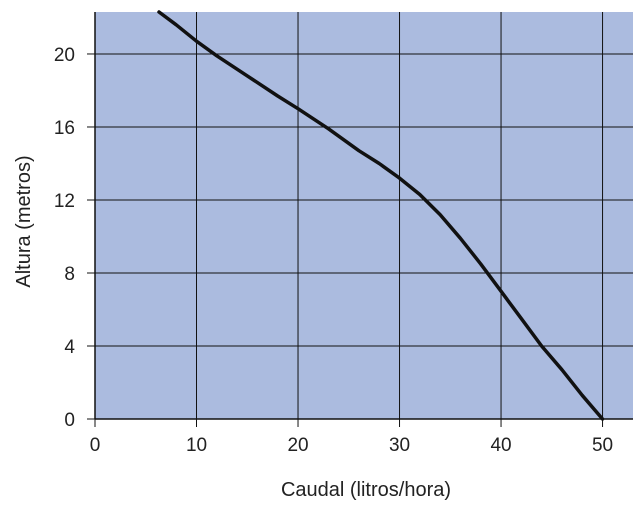 The height and width of the screenshot is (507, 635). I want to click on x-tick-label: 10, so click(196, 445).